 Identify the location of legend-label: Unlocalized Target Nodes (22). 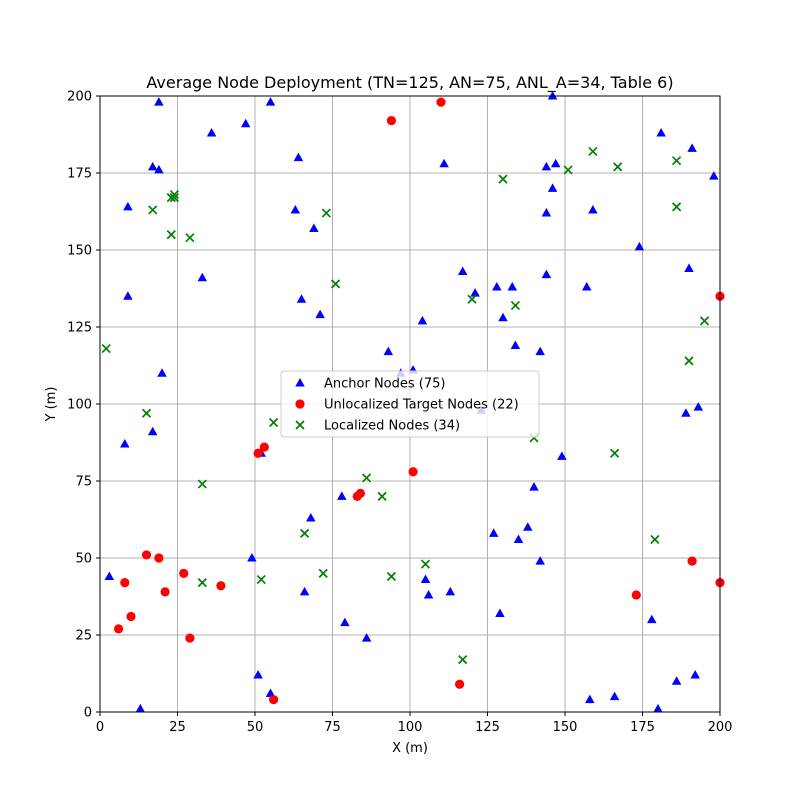
(421, 405).